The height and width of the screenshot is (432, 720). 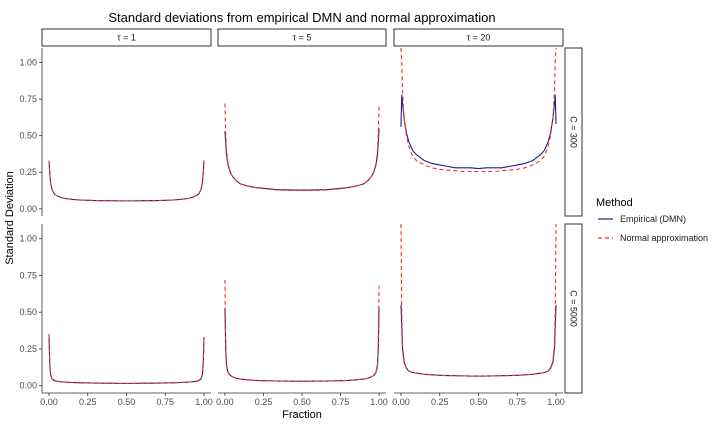 What do you see at coordinates (614, 203) in the screenshot?
I see `legend-title: Method` at bounding box center [614, 203].